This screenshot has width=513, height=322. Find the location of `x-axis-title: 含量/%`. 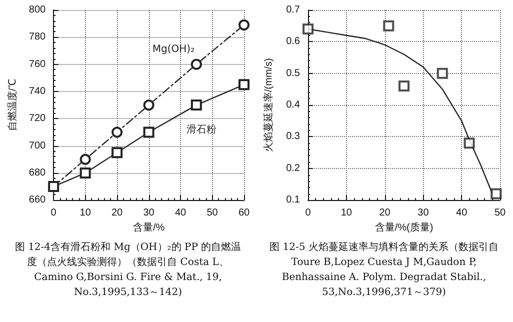

x-axis-title: 含量/% is located at coordinates (148, 228).